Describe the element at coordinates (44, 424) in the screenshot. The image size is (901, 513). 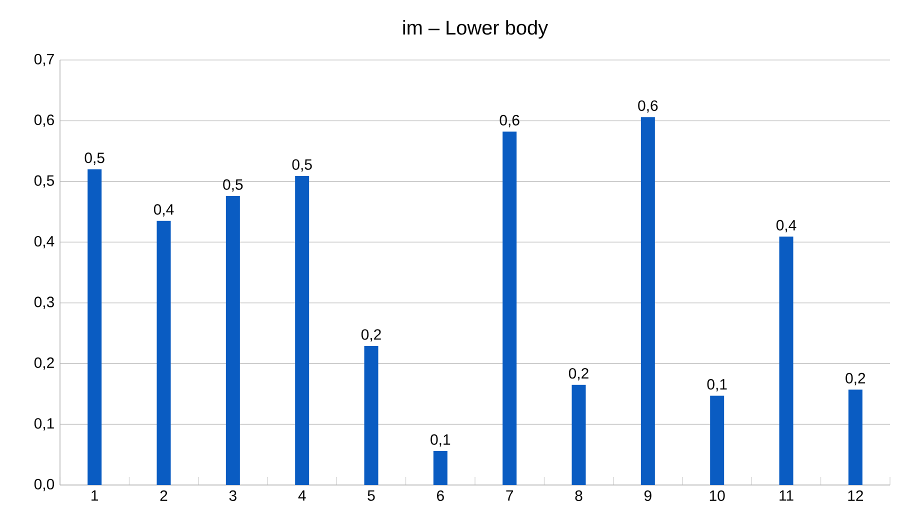
I see `y-tick-label: 0,1` at that location.